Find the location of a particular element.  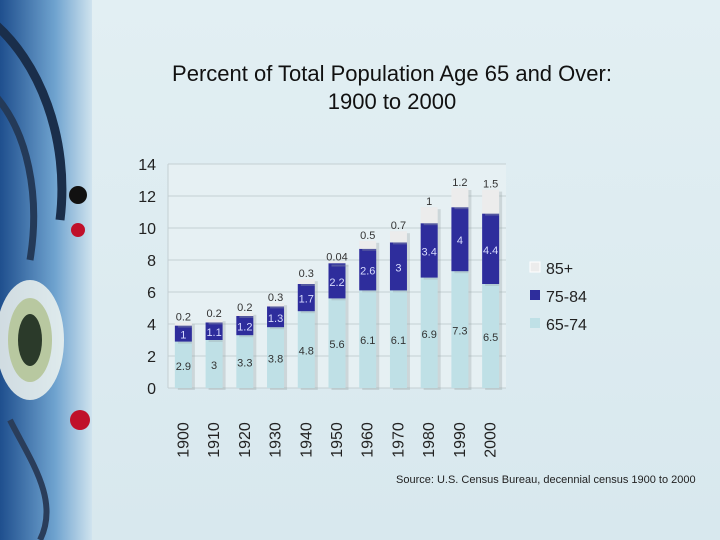

legend-swatch-85+ is located at coordinates (535, 267).